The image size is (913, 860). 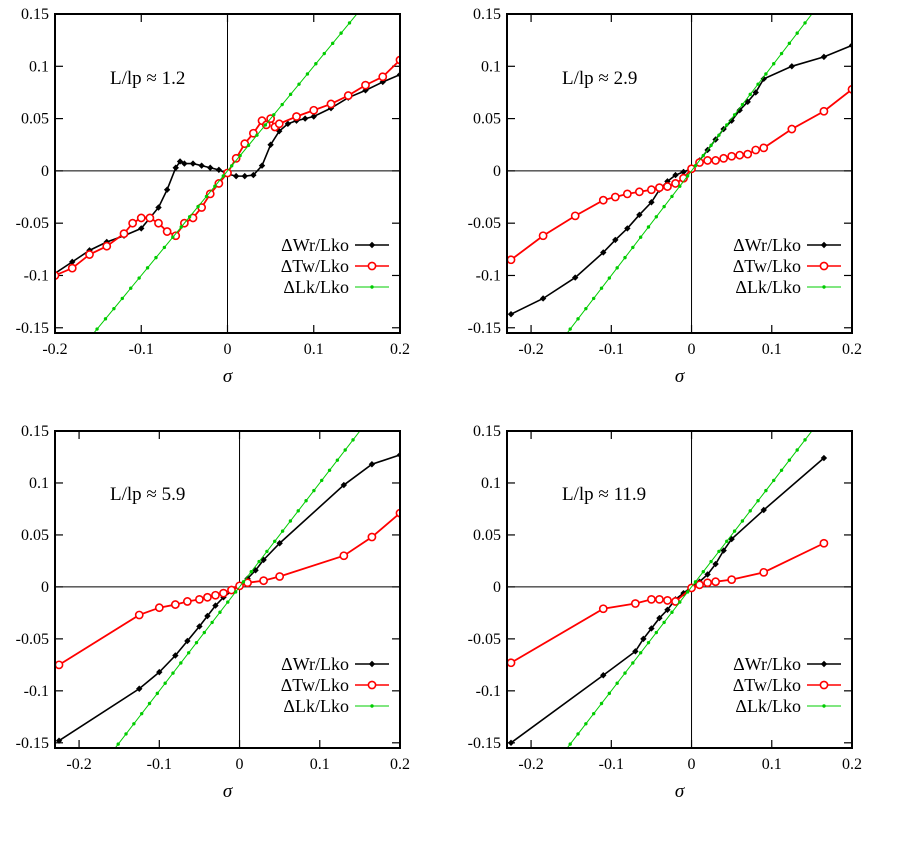 What do you see at coordinates (372, 706) in the screenshot?
I see `lk-point-legend` at bounding box center [372, 706].